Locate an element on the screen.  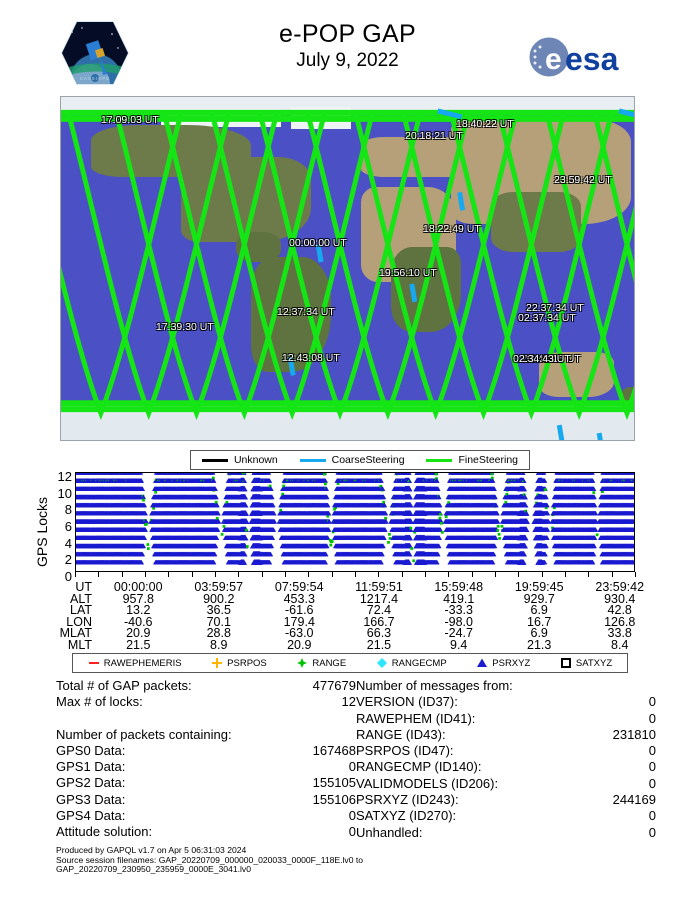
page-subtitle: July 9, 2022 is located at coordinates (347, 60).